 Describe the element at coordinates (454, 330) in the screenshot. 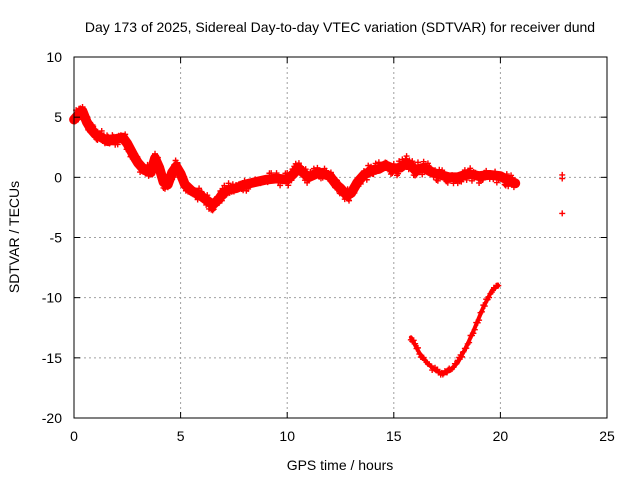

I see `series-dip-curve` at that location.